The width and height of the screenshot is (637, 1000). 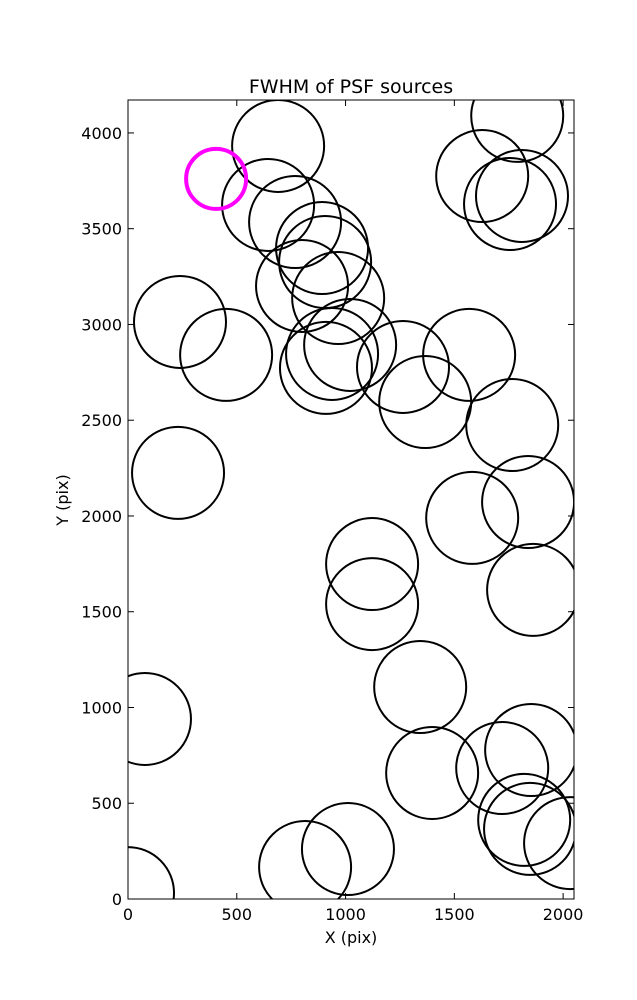 I want to click on y-tick-label: 500, so click(x=106, y=803).